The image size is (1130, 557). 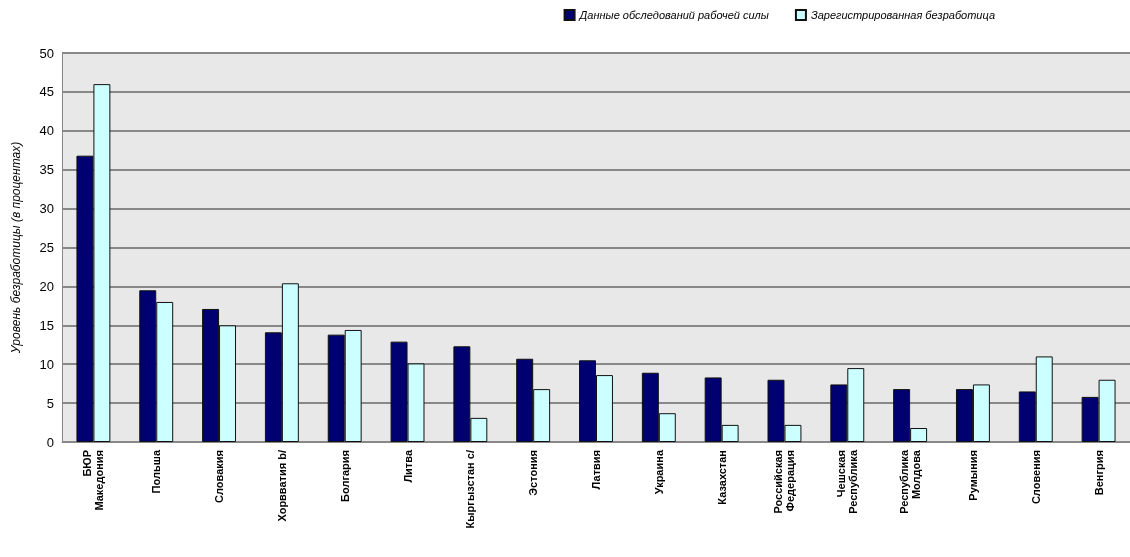 I want to click on y-tick-label: 30, so click(x=46, y=209).